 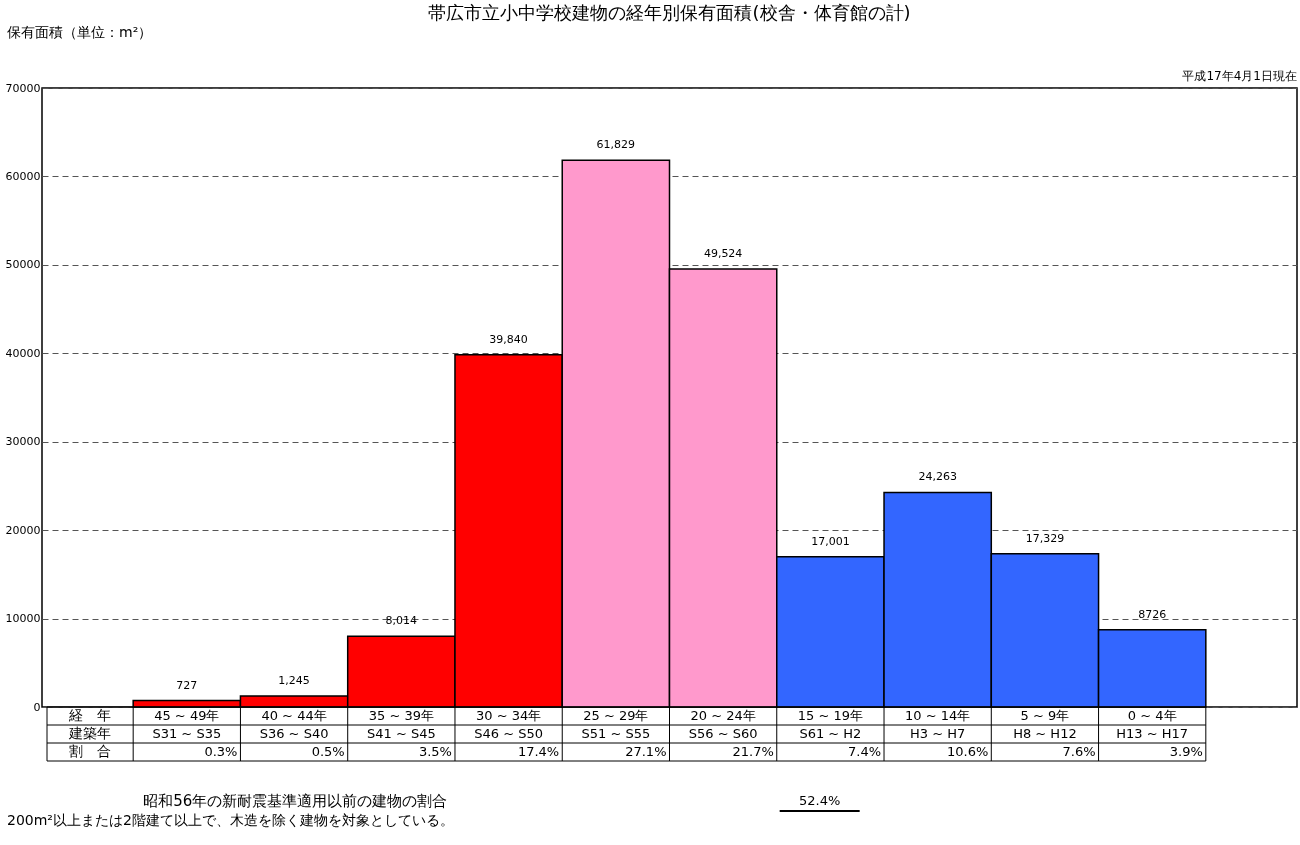 What do you see at coordinates (1152, 733) in the screenshot?
I see `text: H13 ~ H17` at bounding box center [1152, 733].